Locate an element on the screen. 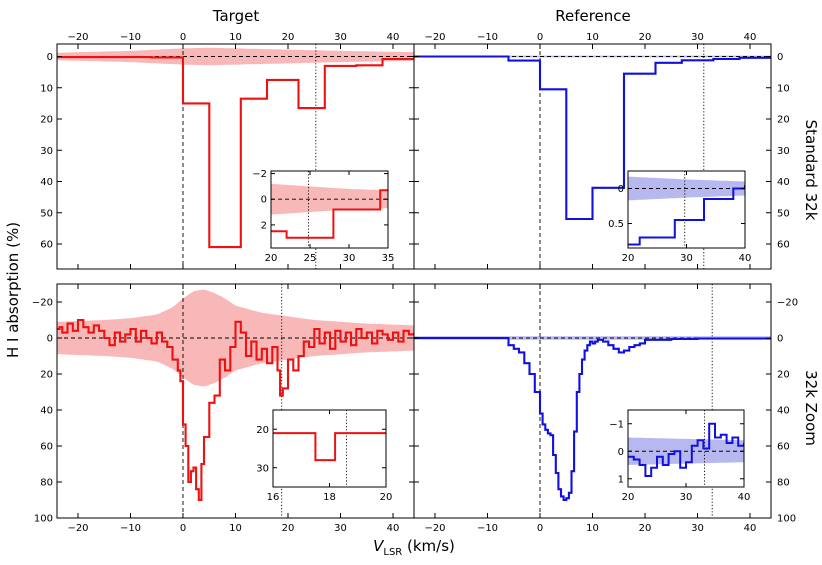 The image size is (822, 565). target-zoom-inset-background is located at coordinates (329, 448).